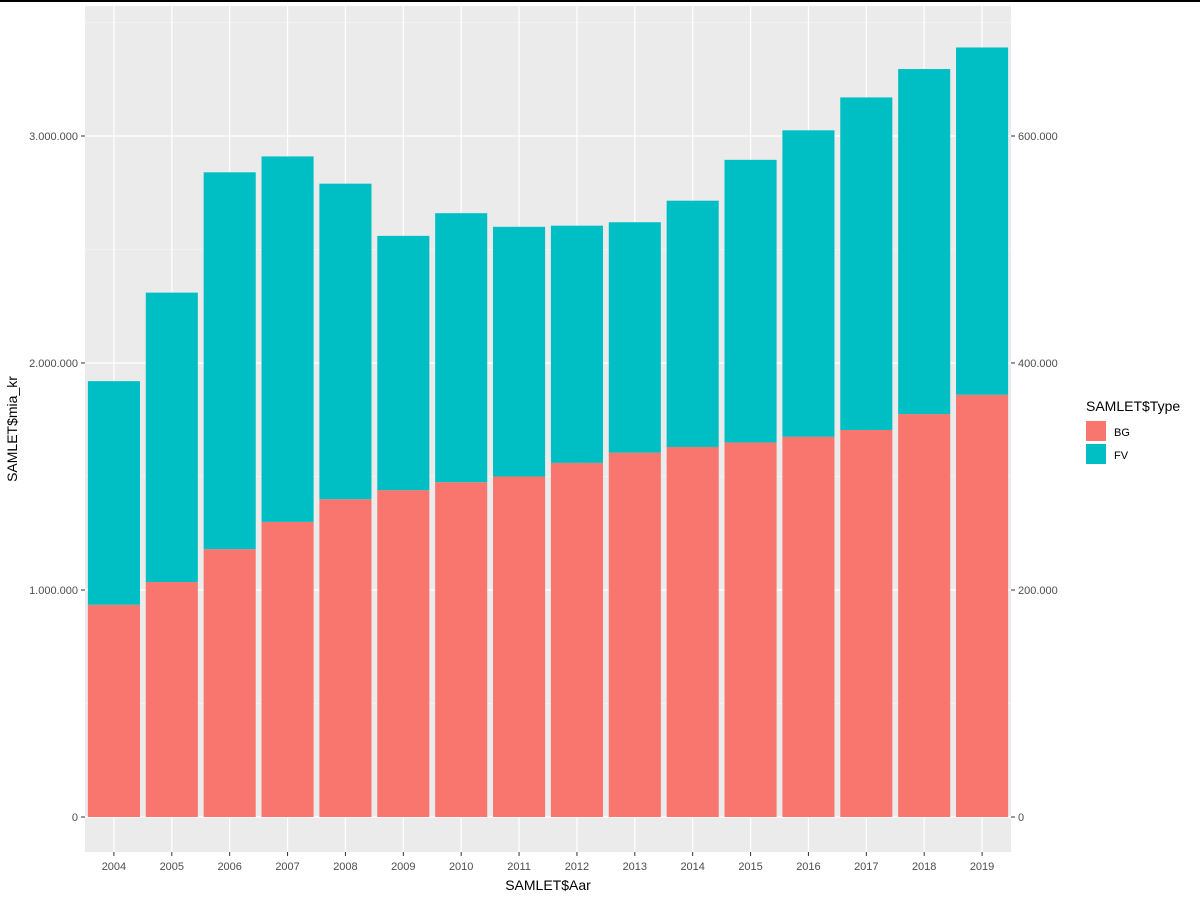 This screenshot has width=1200, height=900. Describe the element at coordinates (1034, 477) in the screenshot. I see `y-axis-right: 0 200.000 400.000 600.000` at that location.